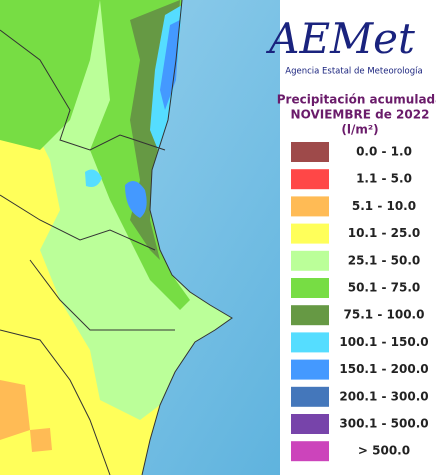 The height and width of the screenshot is (475, 436). I want to click on legend-unit: (l/m²), so click(359, 130).